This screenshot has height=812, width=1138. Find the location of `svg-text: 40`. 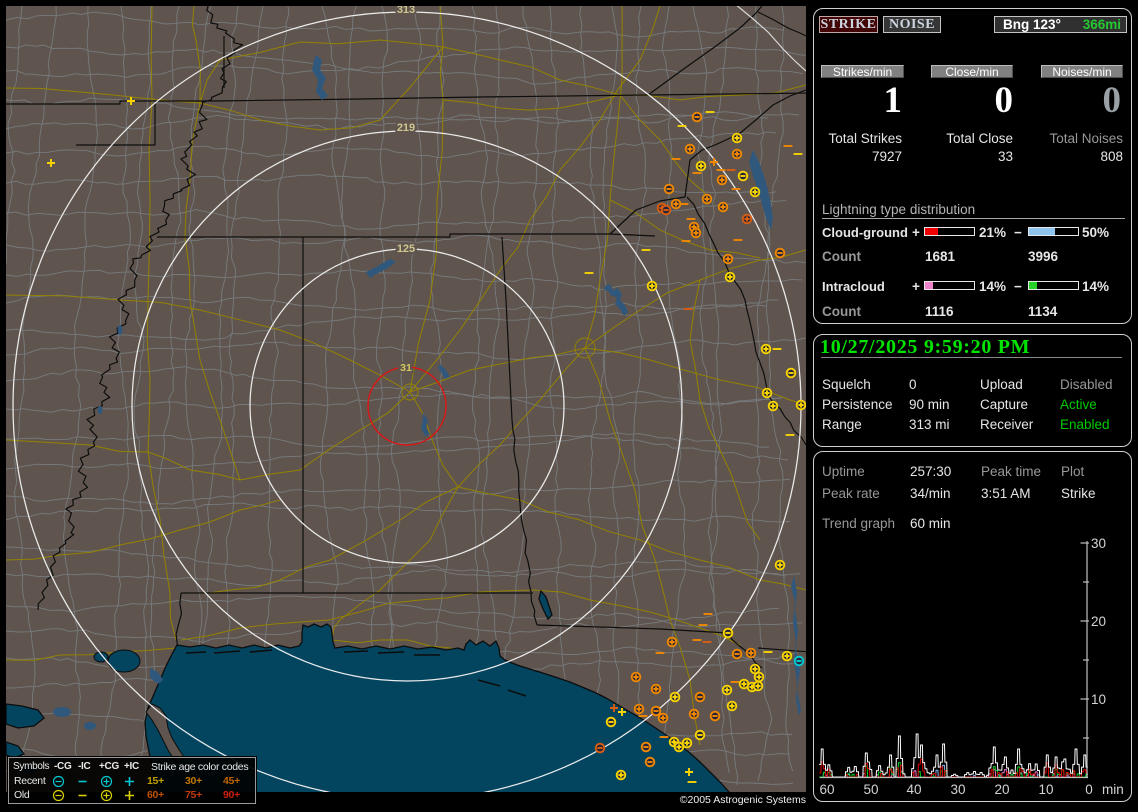

svg-text: 40 is located at coordinates (913, 789).